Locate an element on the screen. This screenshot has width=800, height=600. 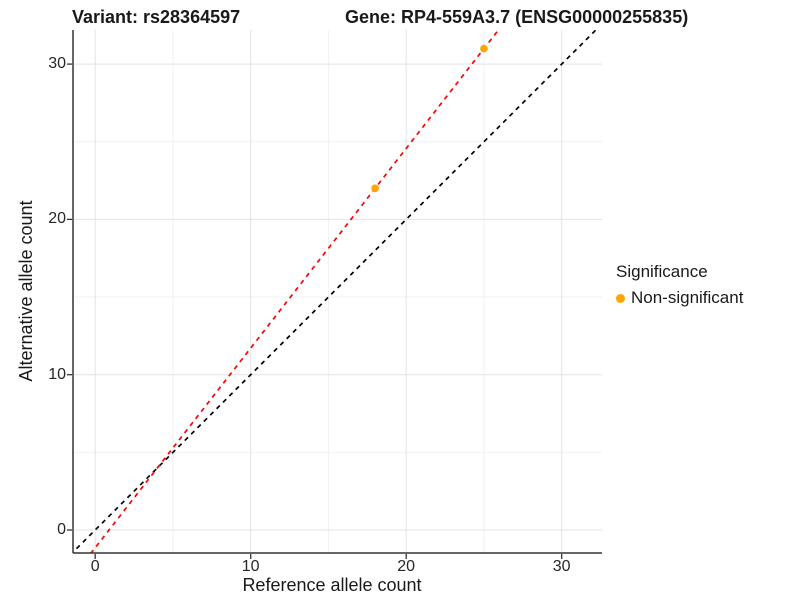
x-tick-label: 30 is located at coordinates (561, 566).